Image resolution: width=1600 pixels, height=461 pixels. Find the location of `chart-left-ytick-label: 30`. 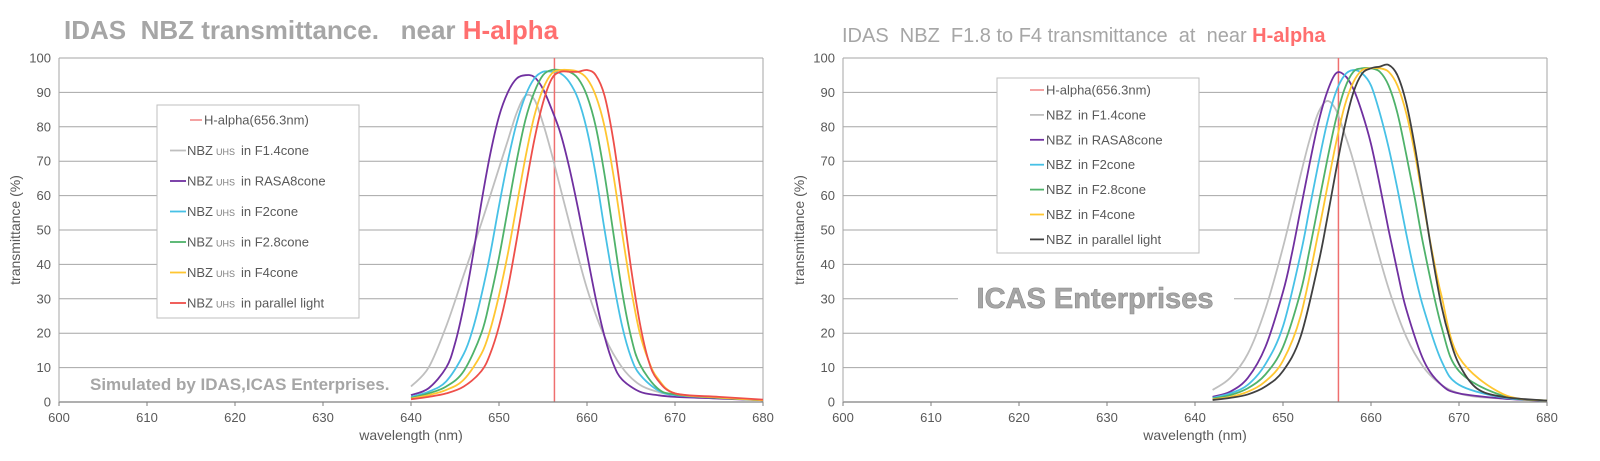

chart-left-ytick-label: 30 is located at coordinates (44, 298).